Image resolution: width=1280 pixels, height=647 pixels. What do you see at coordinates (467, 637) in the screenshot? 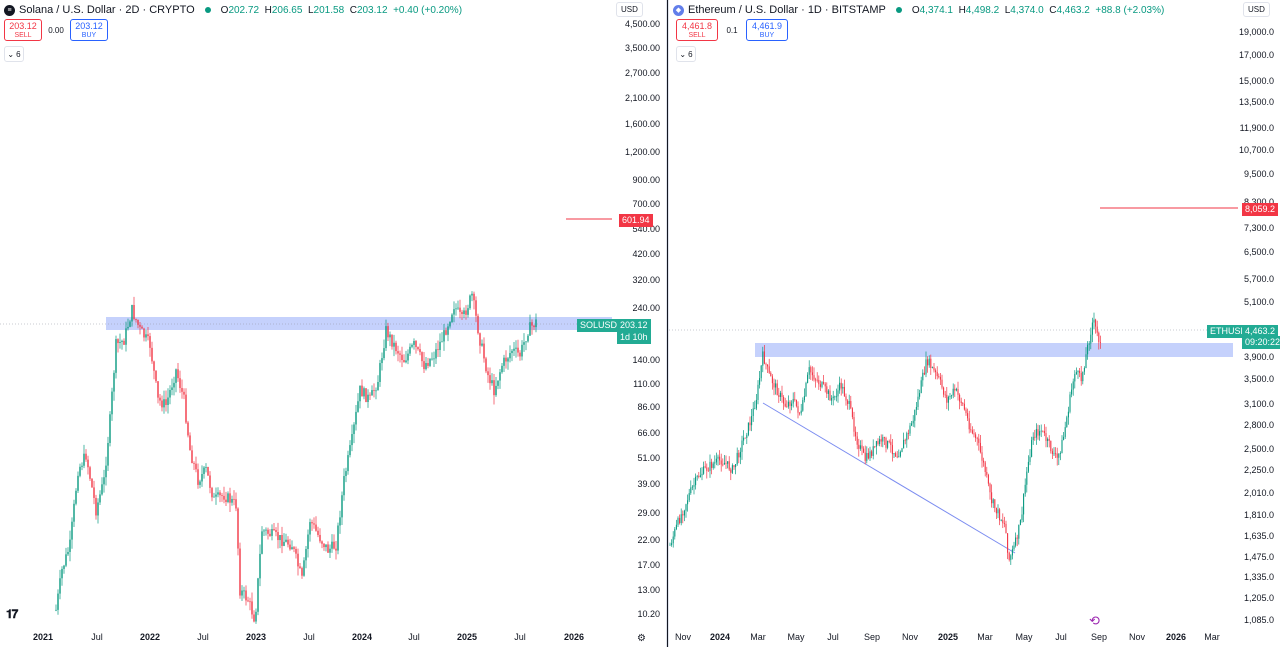
I see `time-tick: 2025` at bounding box center [467, 637].